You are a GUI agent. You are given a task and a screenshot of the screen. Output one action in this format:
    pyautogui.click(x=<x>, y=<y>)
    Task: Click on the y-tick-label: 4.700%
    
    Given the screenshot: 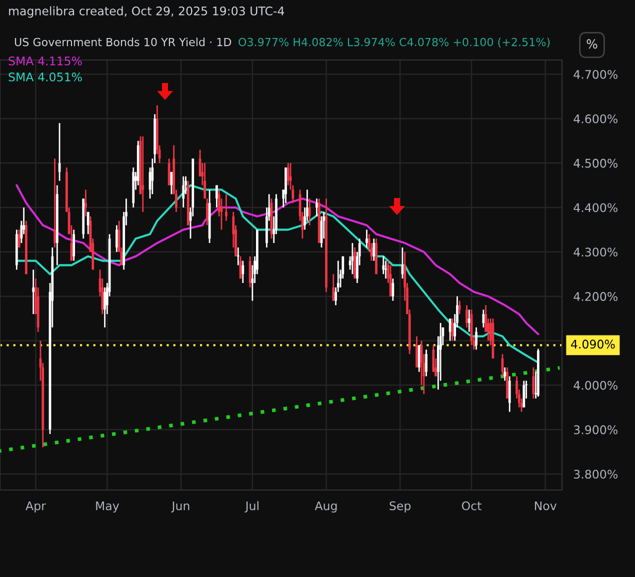 What is the action you would take?
    pyautogui.click(x=596, y=74)
    